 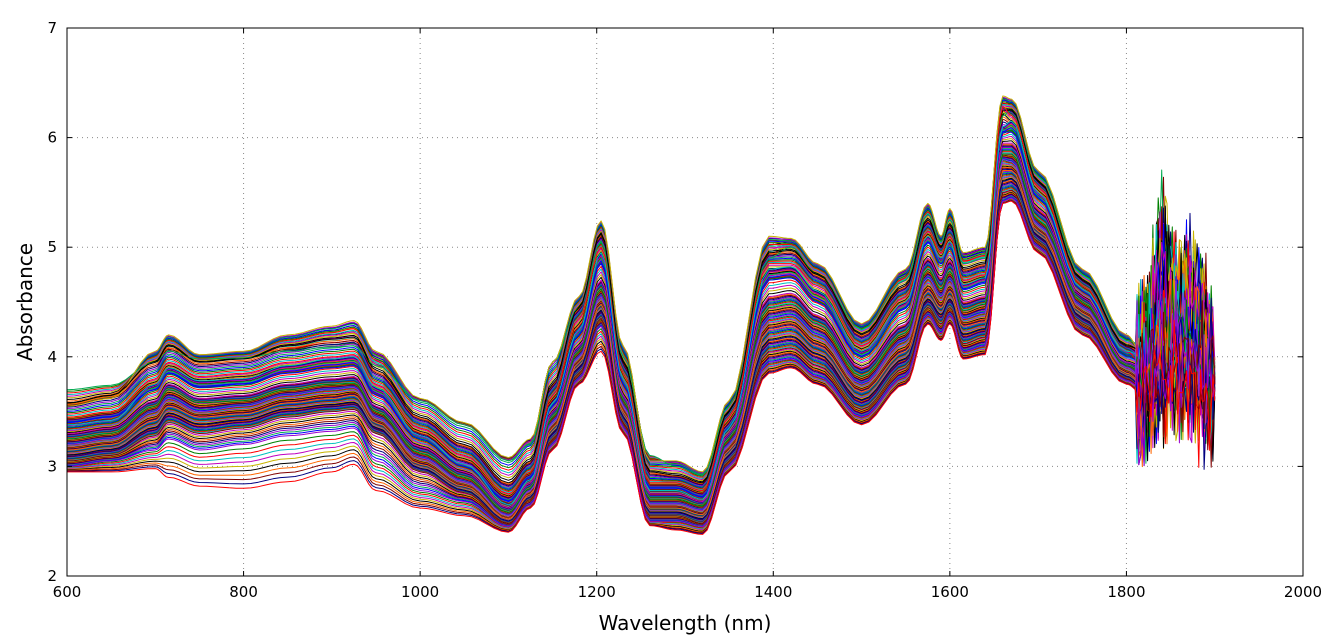 I want to click on y-axis-label: Absorbance, so click(x=25, y=302).